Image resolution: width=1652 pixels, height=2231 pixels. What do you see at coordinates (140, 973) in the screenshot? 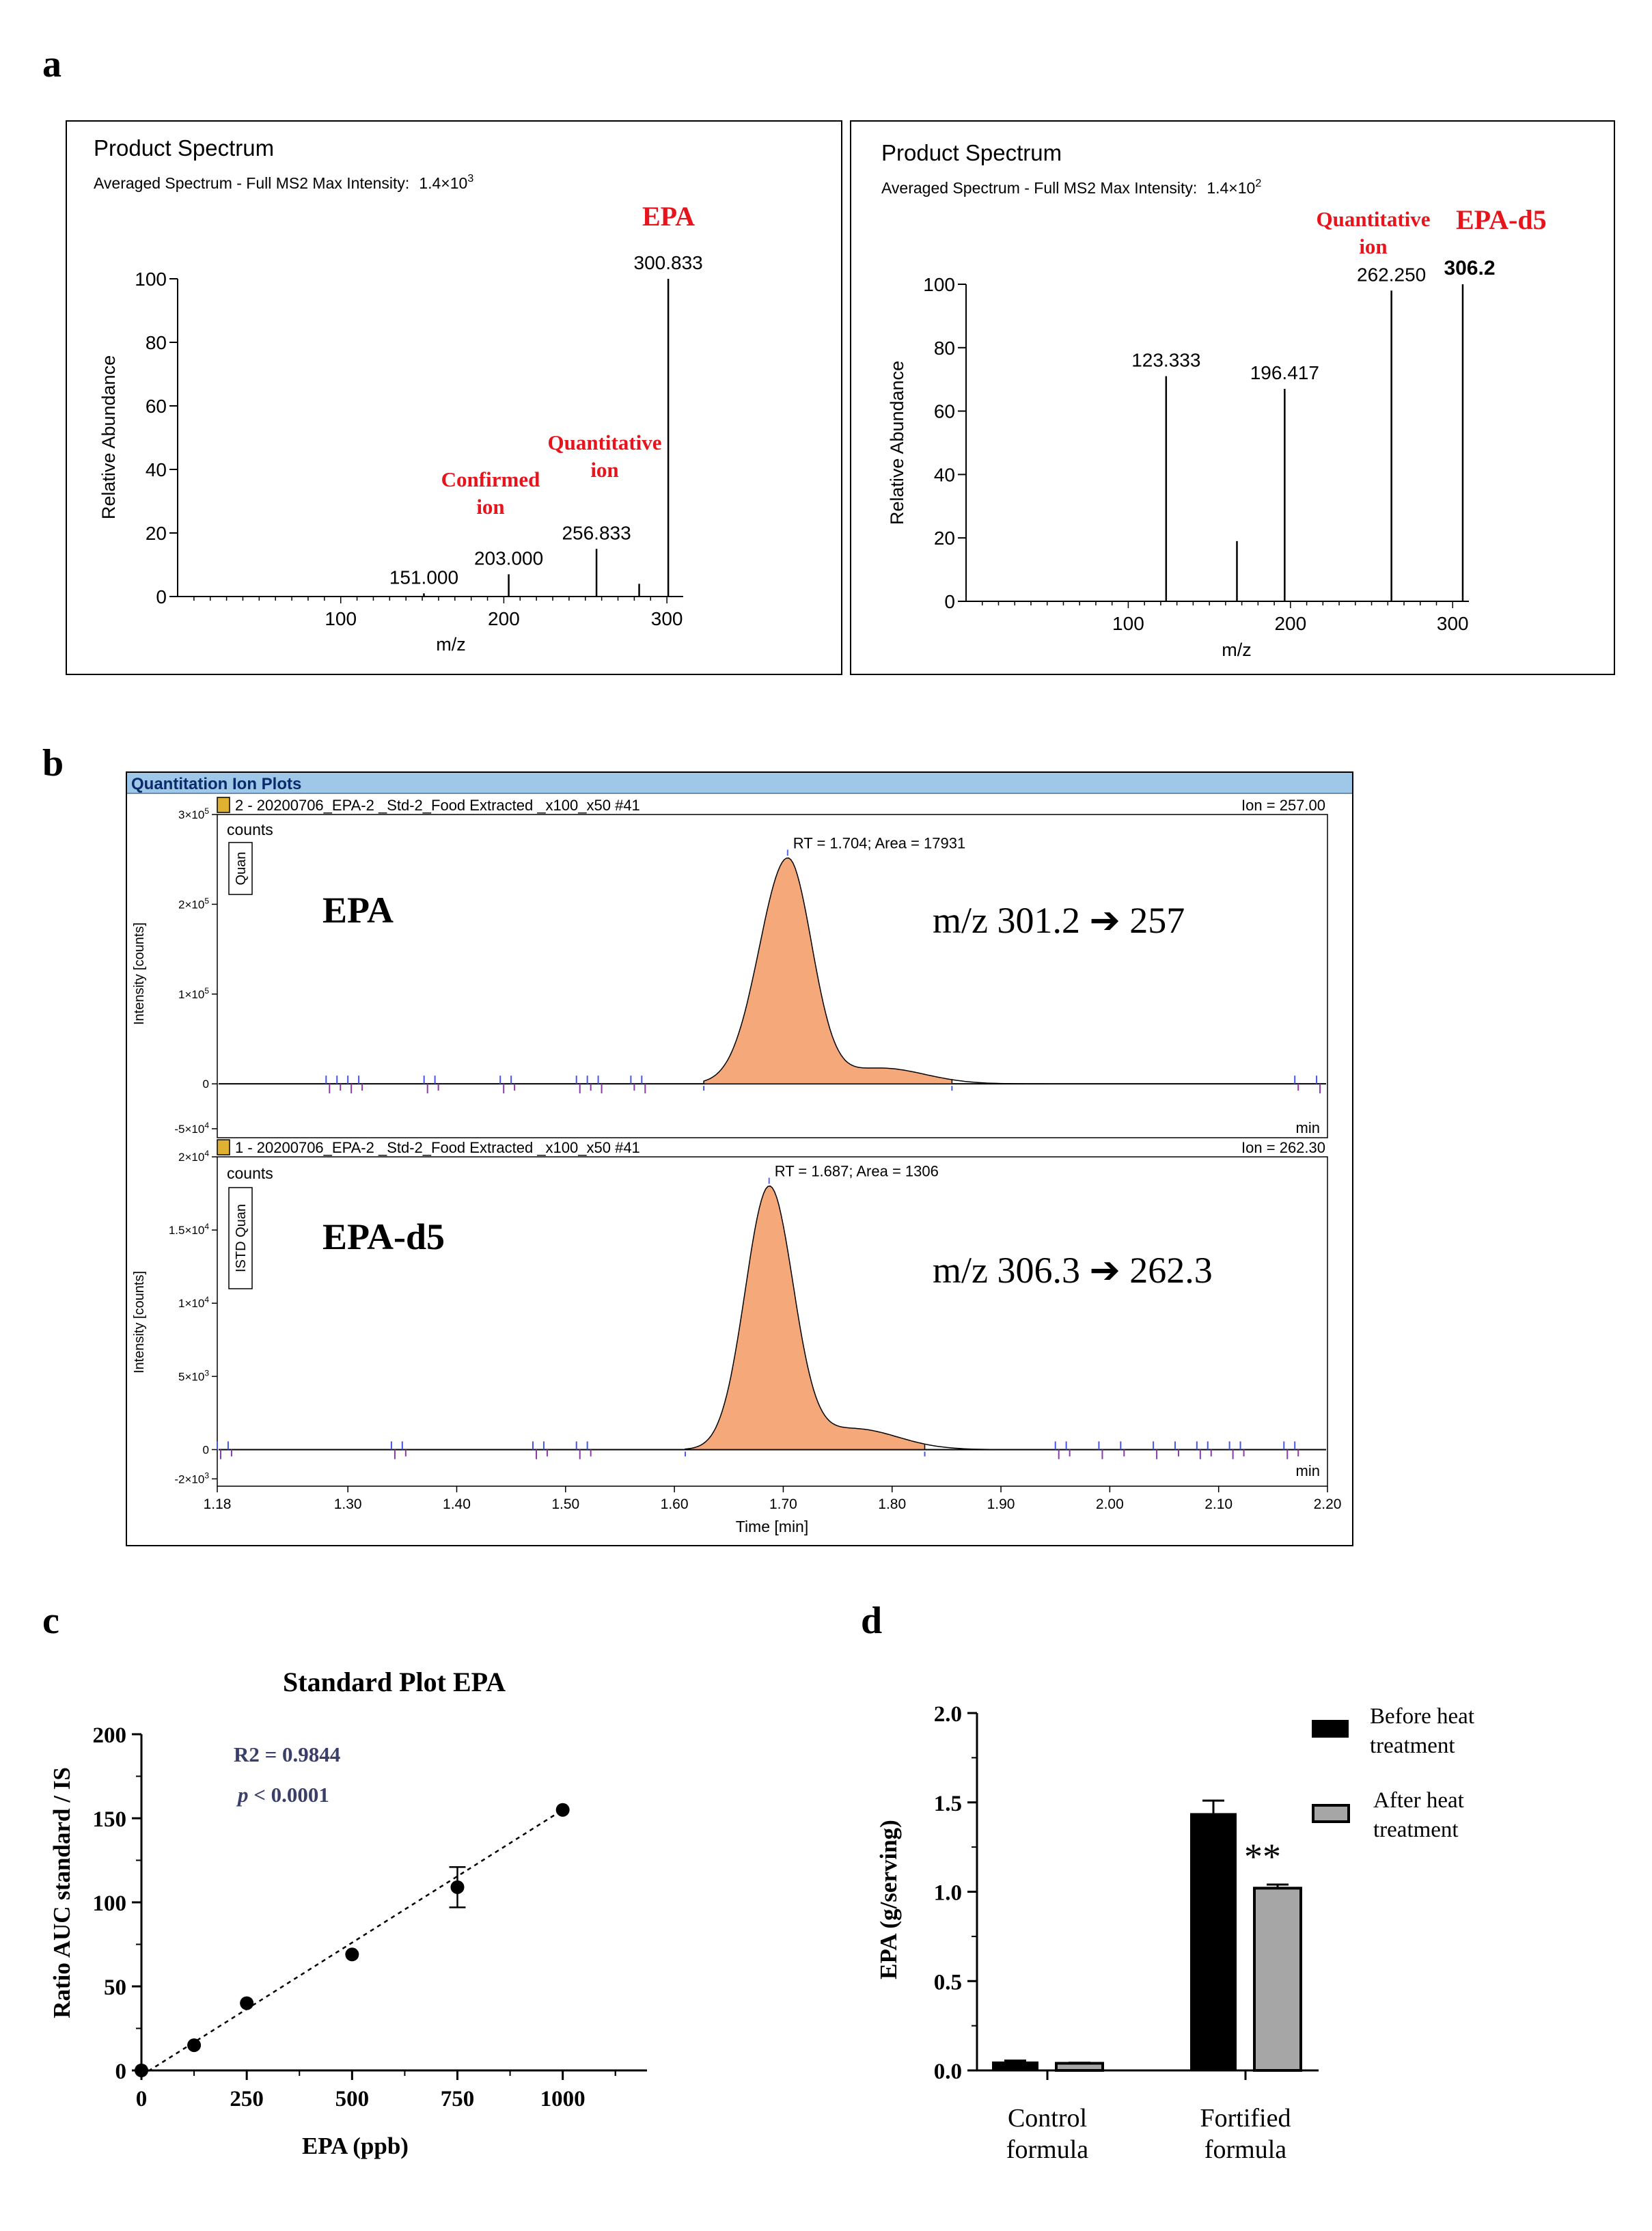
I see `y-axis-label: Intensity [counts]` at bounding box center [140, 973].